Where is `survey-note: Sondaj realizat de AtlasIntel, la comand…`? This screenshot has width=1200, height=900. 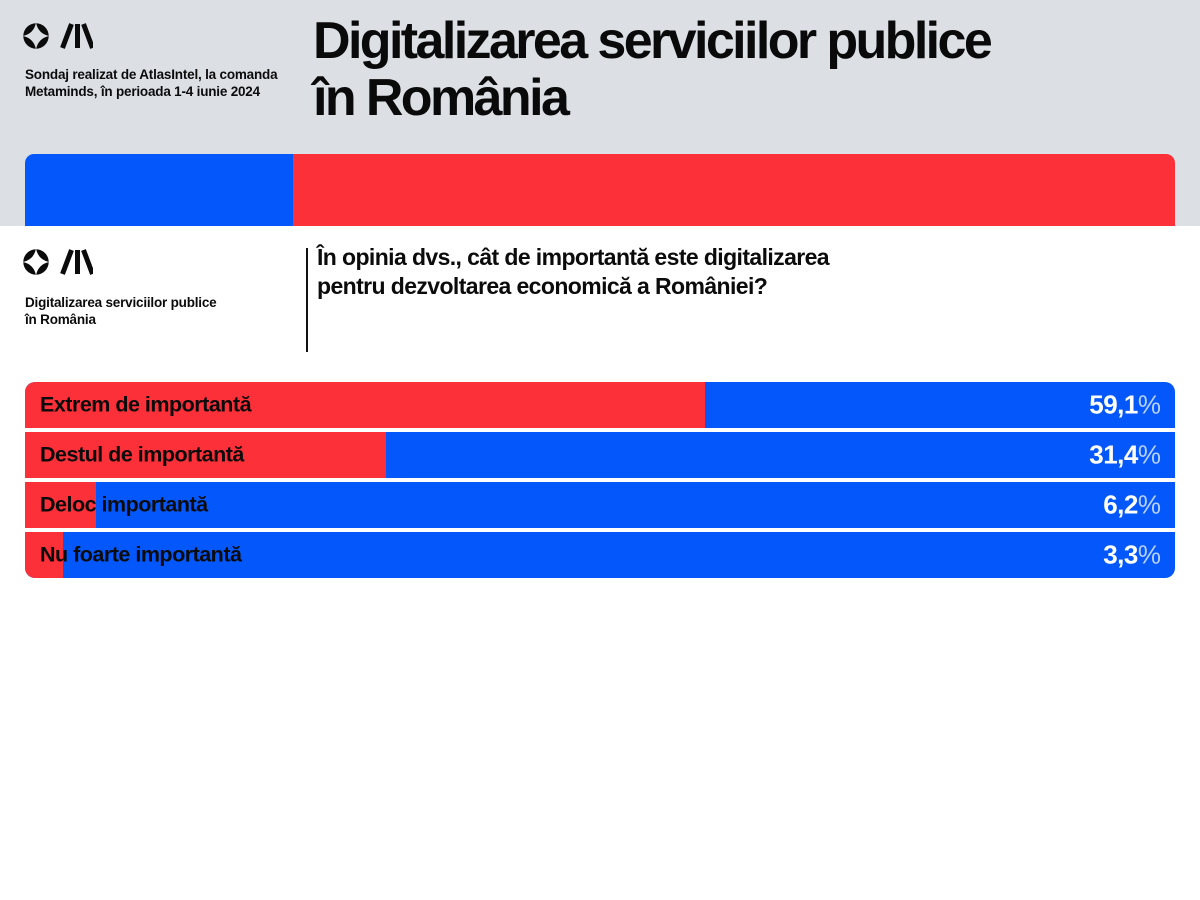
survey-note: Sondaj realizat de AtlasIntel, la comand… is located at coordinates (151, 83).